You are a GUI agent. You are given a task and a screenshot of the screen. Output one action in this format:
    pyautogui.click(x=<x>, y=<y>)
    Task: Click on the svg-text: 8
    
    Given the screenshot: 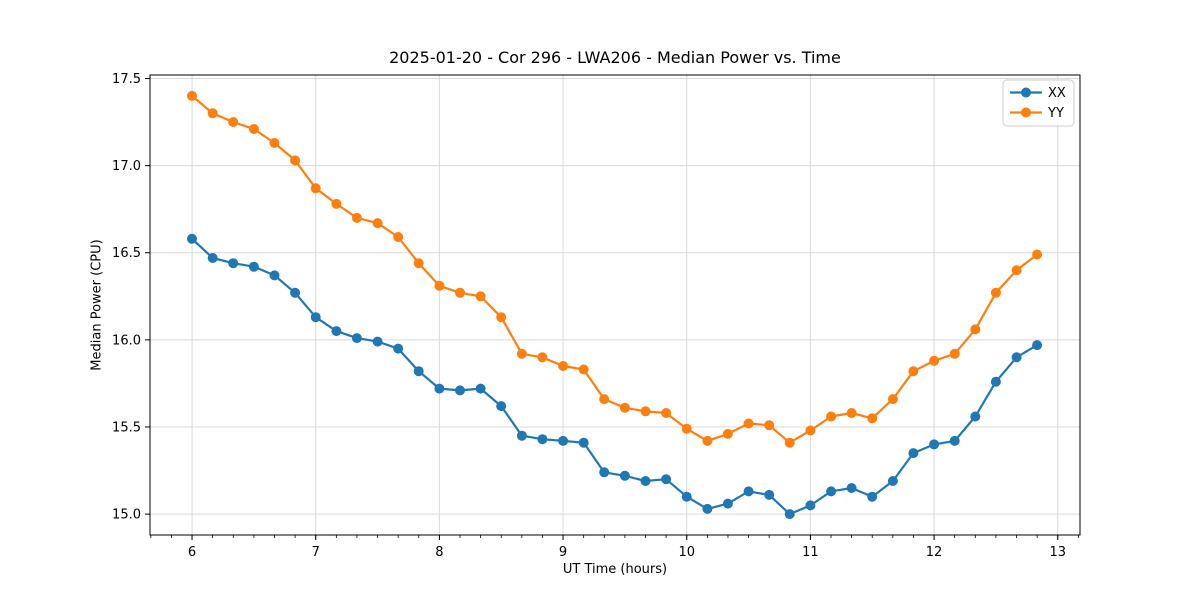 What is the action you would take?
    pyautogui.click(x=439, y=552)
    